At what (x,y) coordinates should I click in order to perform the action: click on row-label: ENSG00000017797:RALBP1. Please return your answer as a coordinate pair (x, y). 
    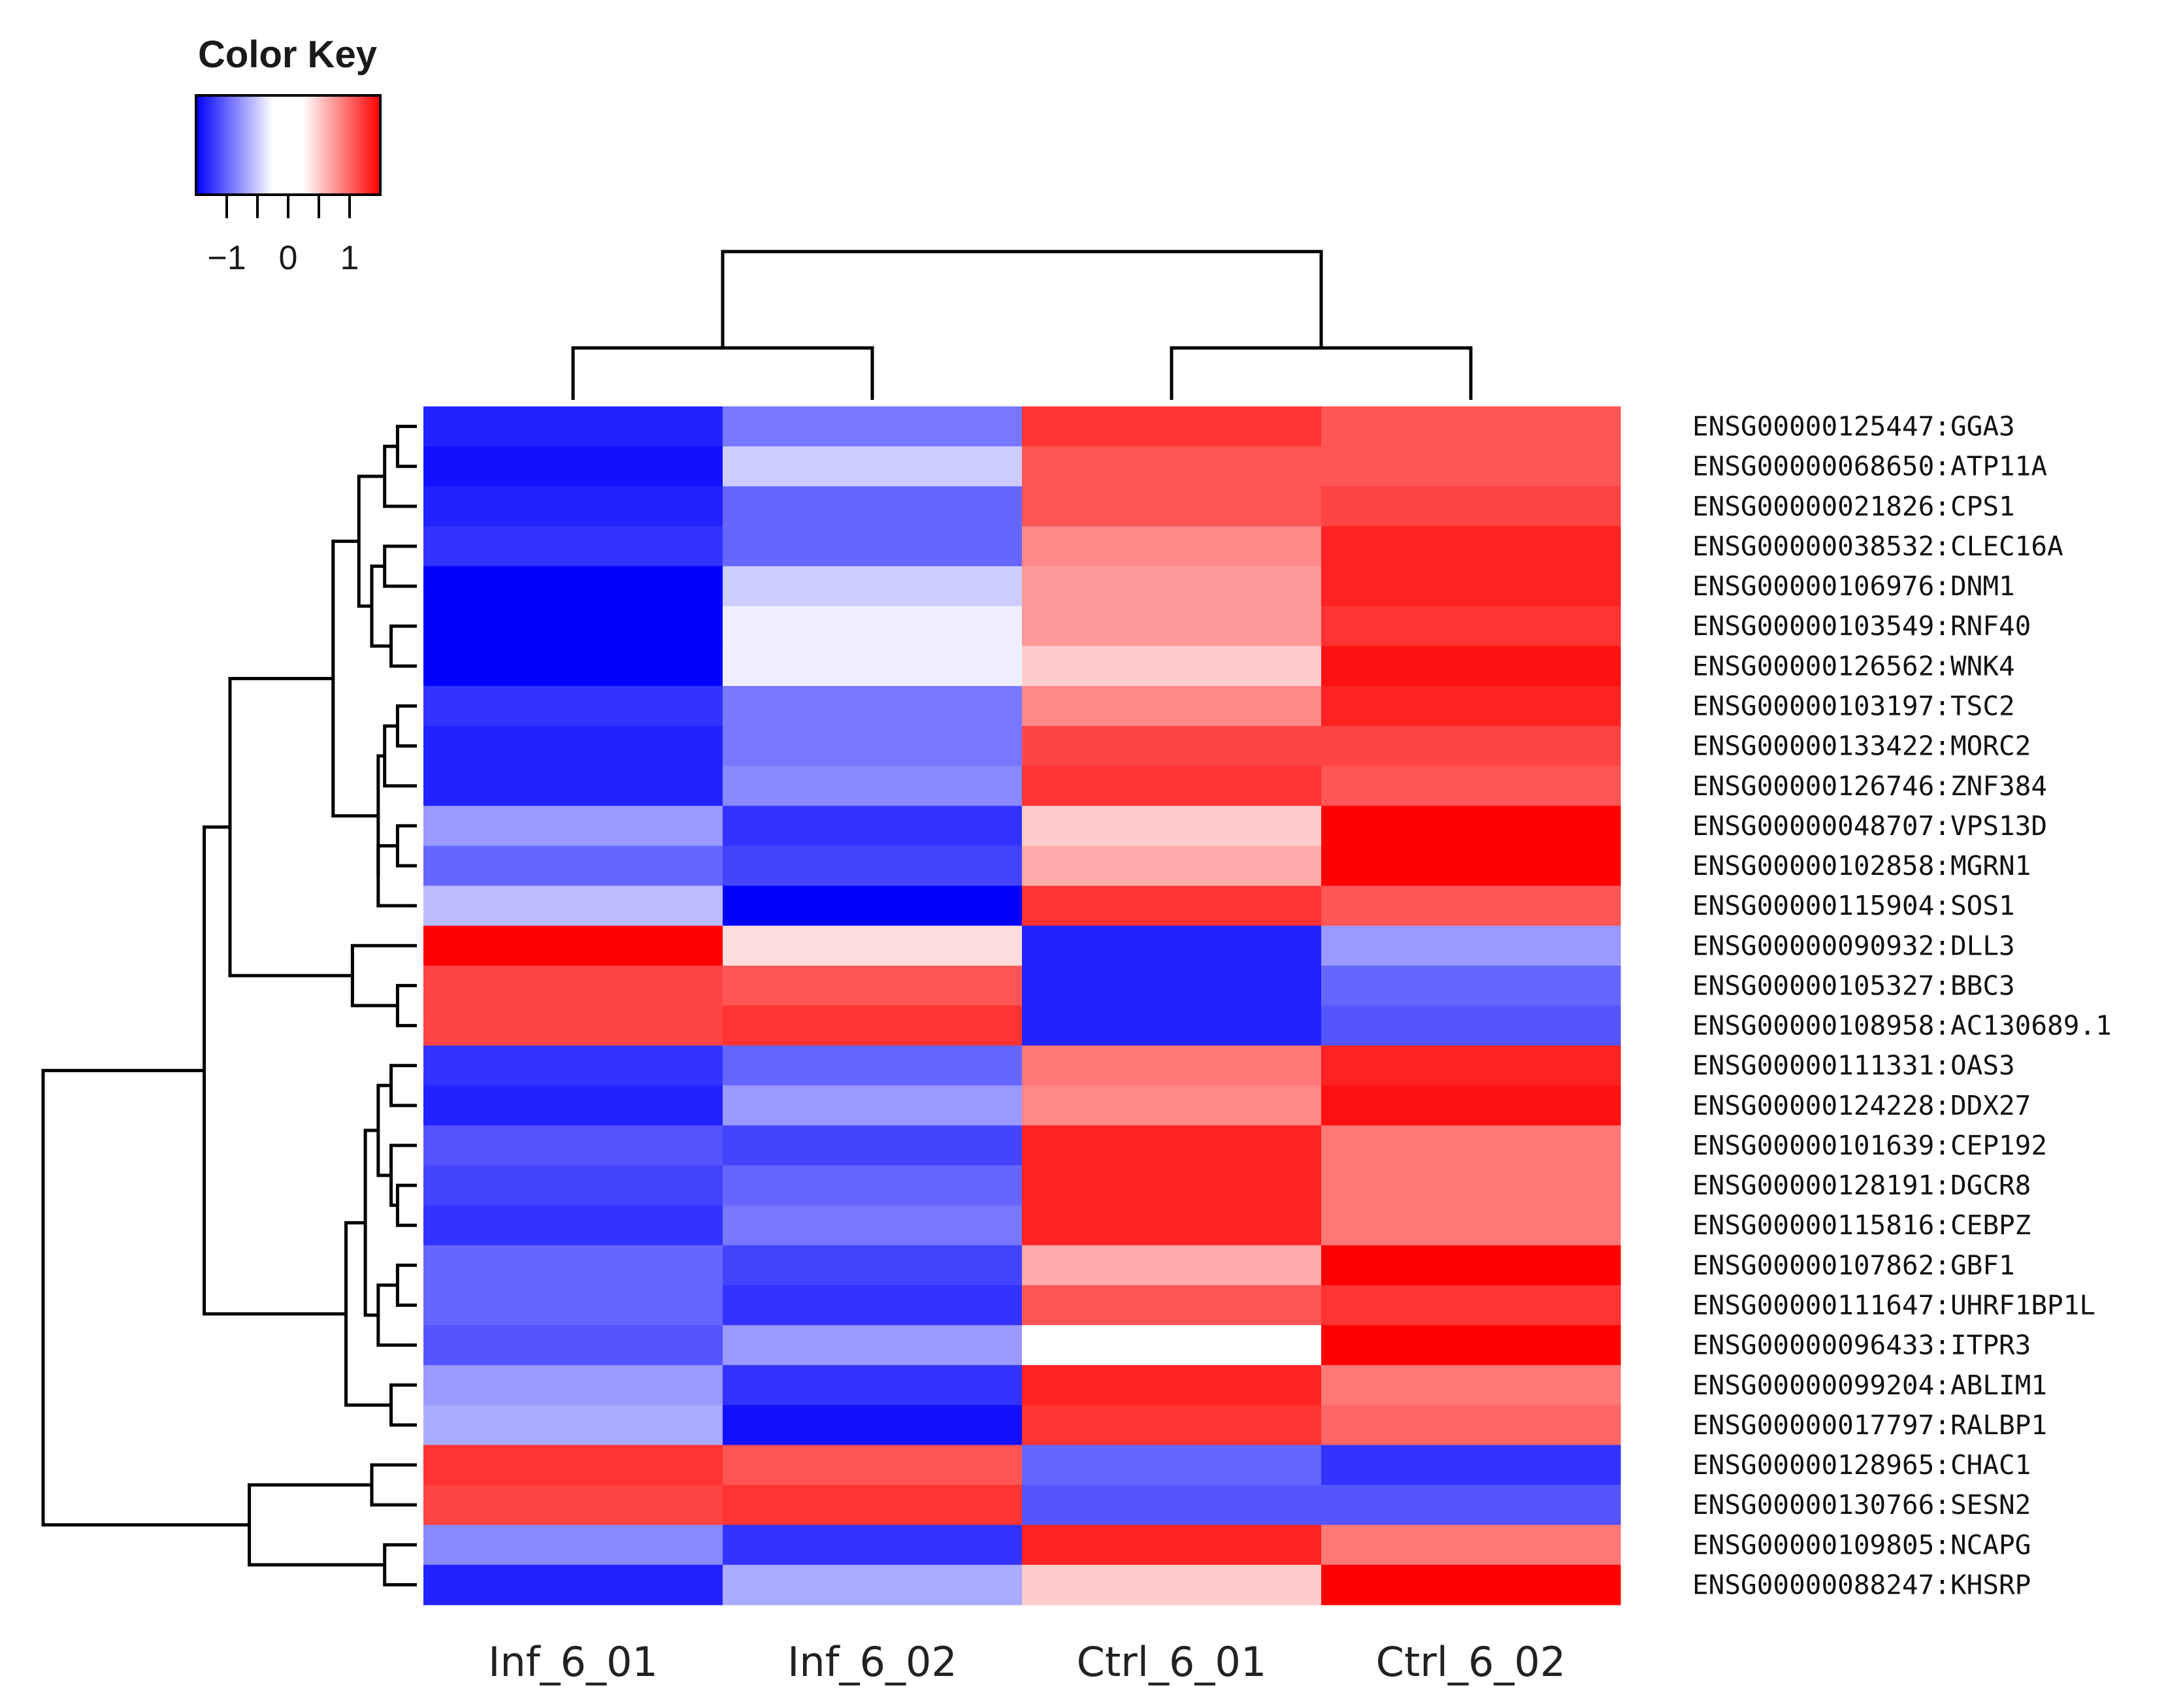
    Looking at the image, I should click on (1869, 1425).